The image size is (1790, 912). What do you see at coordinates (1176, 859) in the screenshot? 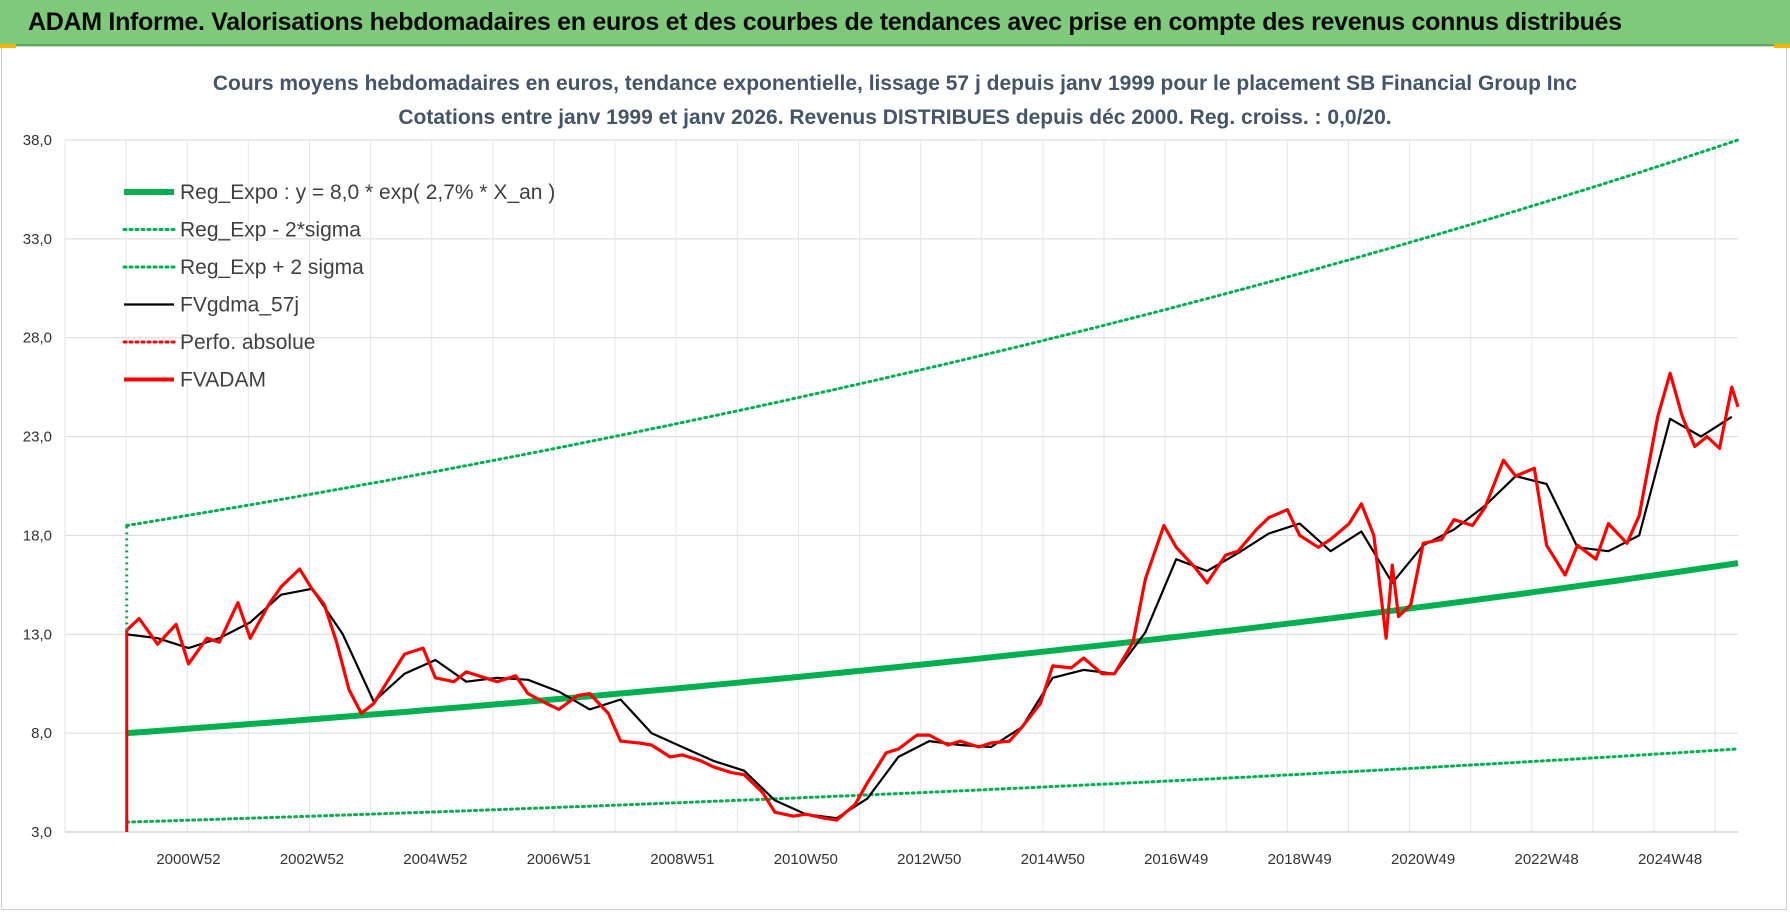
I see `x-tick-label: 2016W49` at bounding box center [1176, 859].